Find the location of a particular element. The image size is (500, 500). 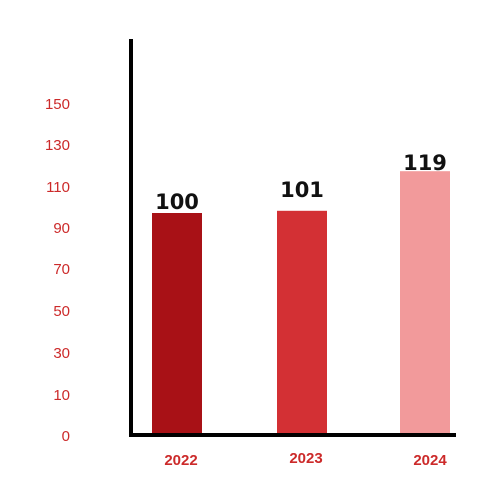

y-tick-label: 90 is located at coordinates (61, 228).